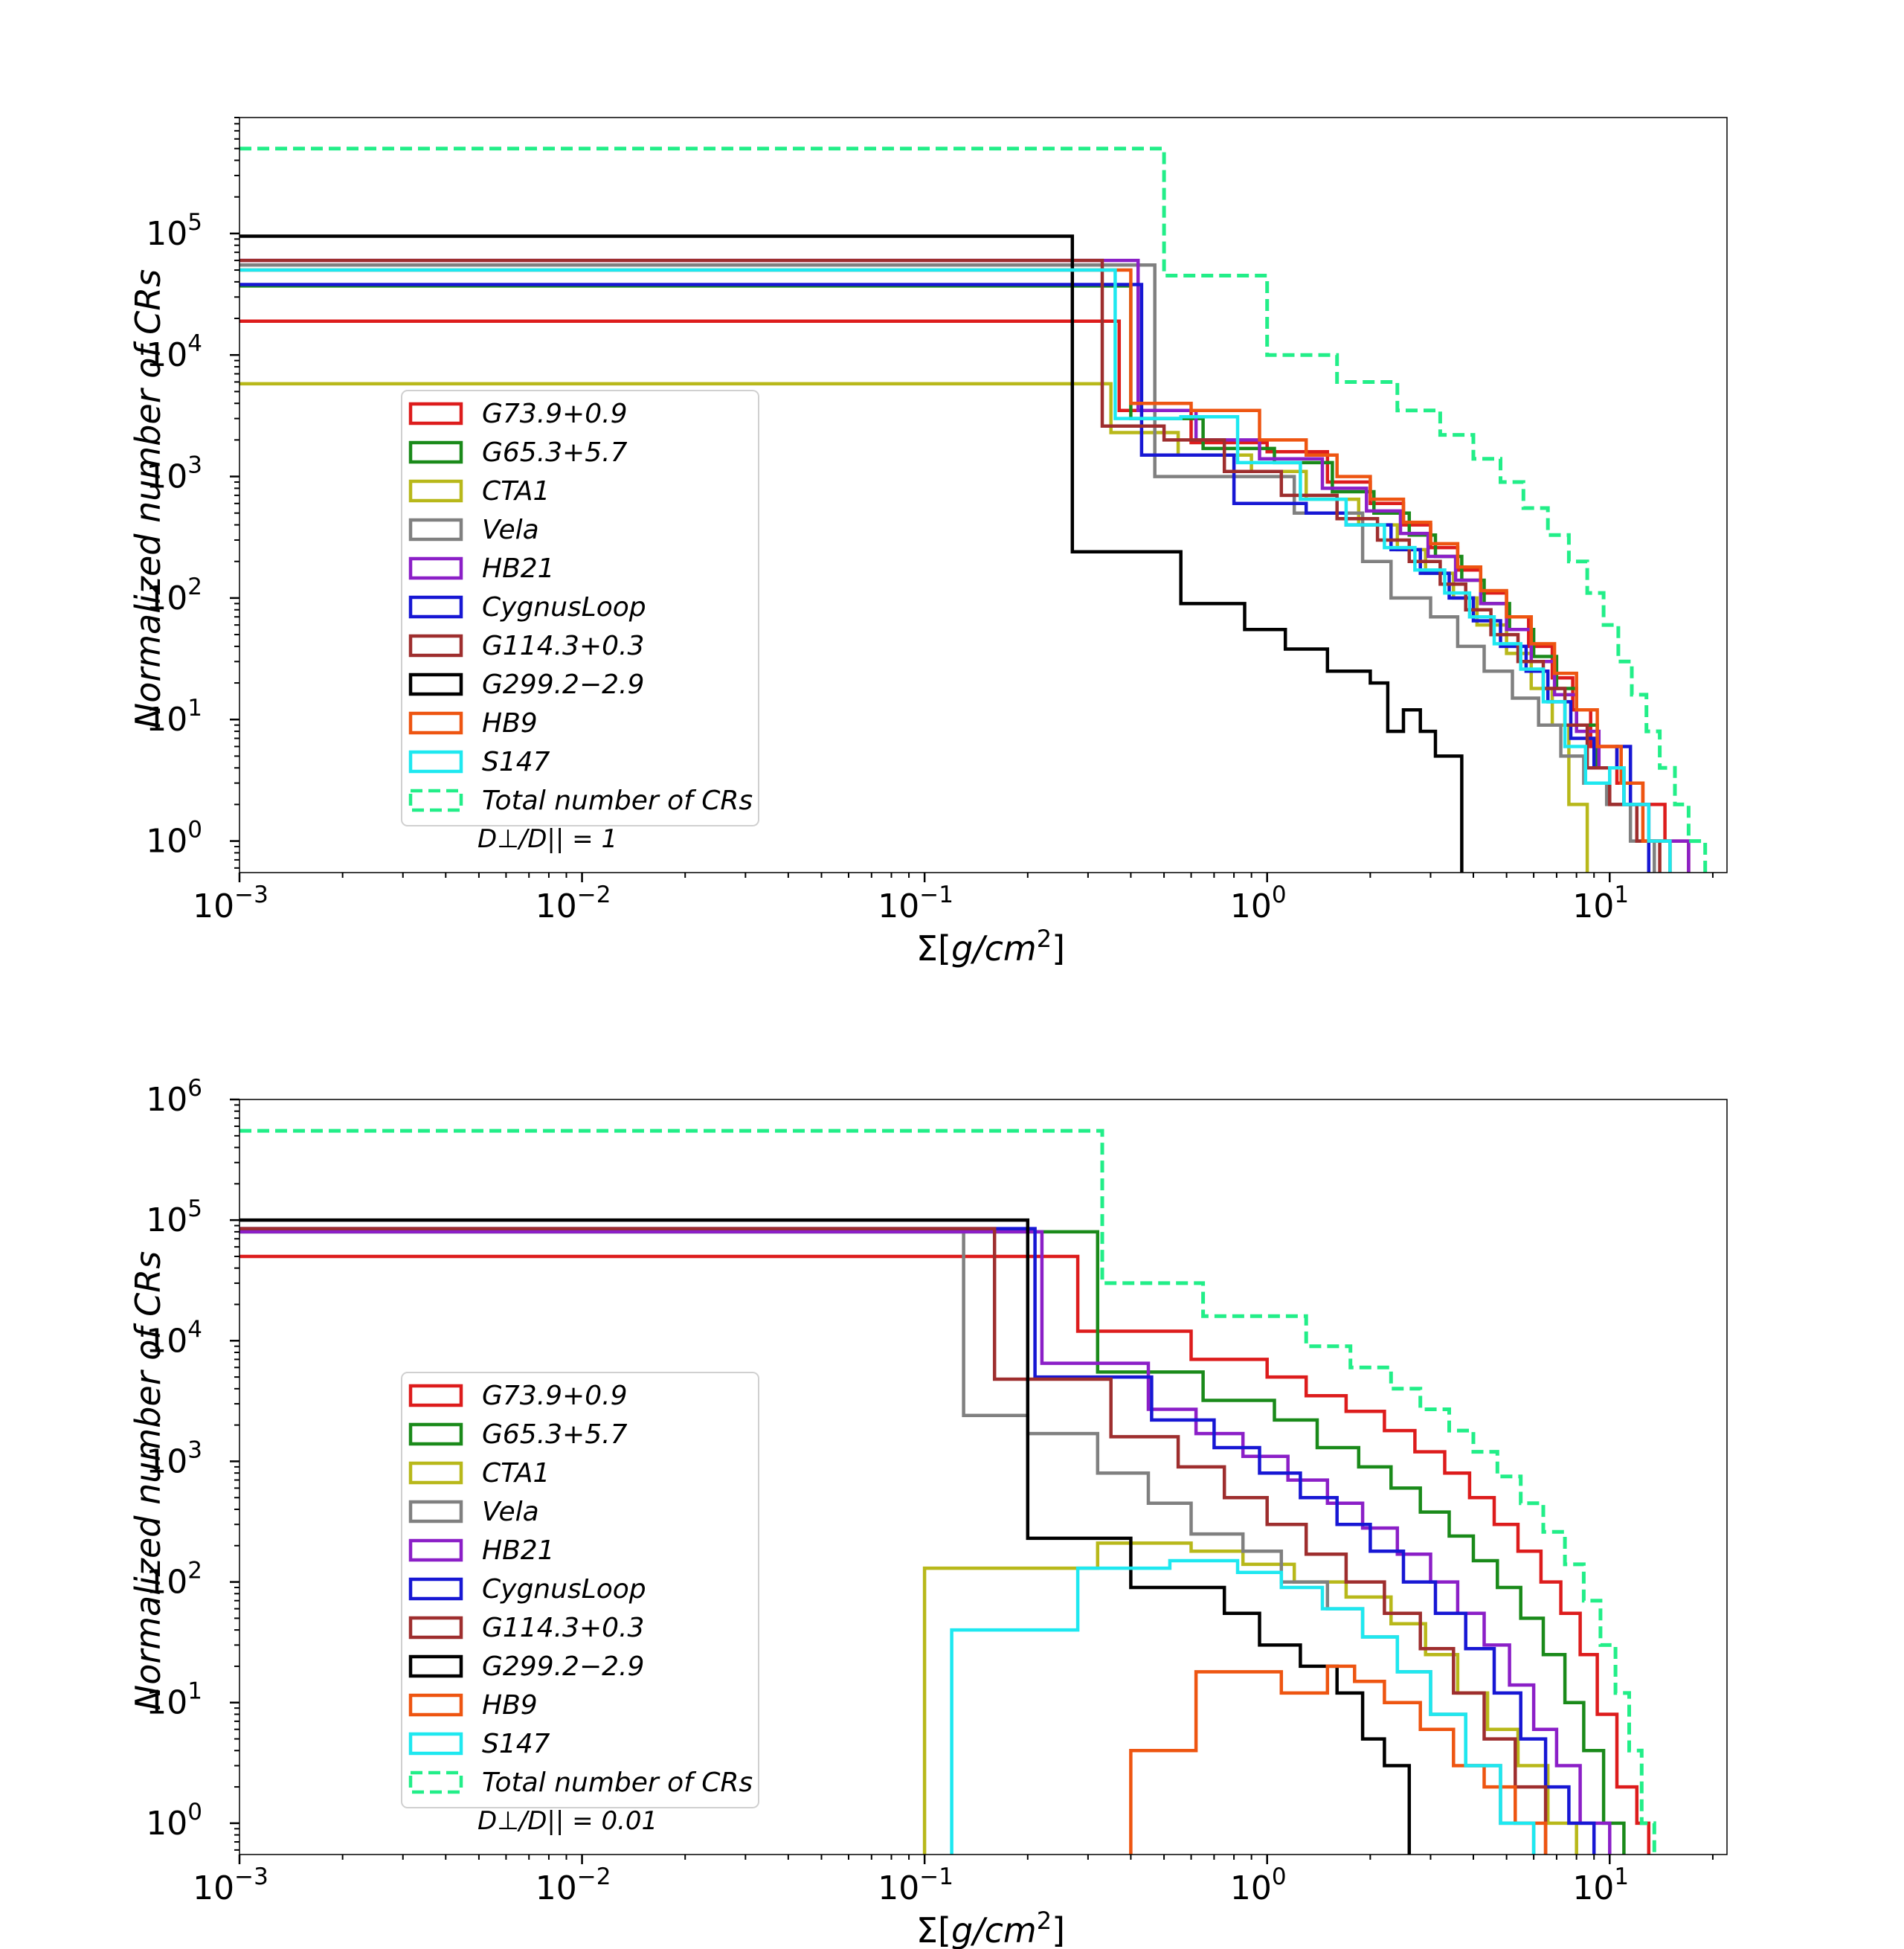 The width and height of the screenshot is (1904, 1949). Describe the element at coordinates (547, 839) in the screenshot. I see `diffusion-annotation: D⊥/D|| = 1` at that location.